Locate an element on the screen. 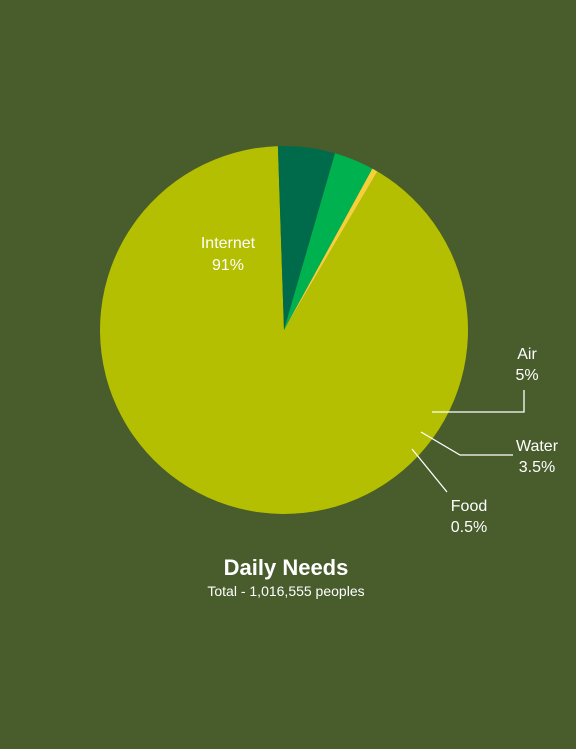 The width and height of the screenshot is (576, 749). slice-value-food: 0.5% is located at coordinates (469, 527).